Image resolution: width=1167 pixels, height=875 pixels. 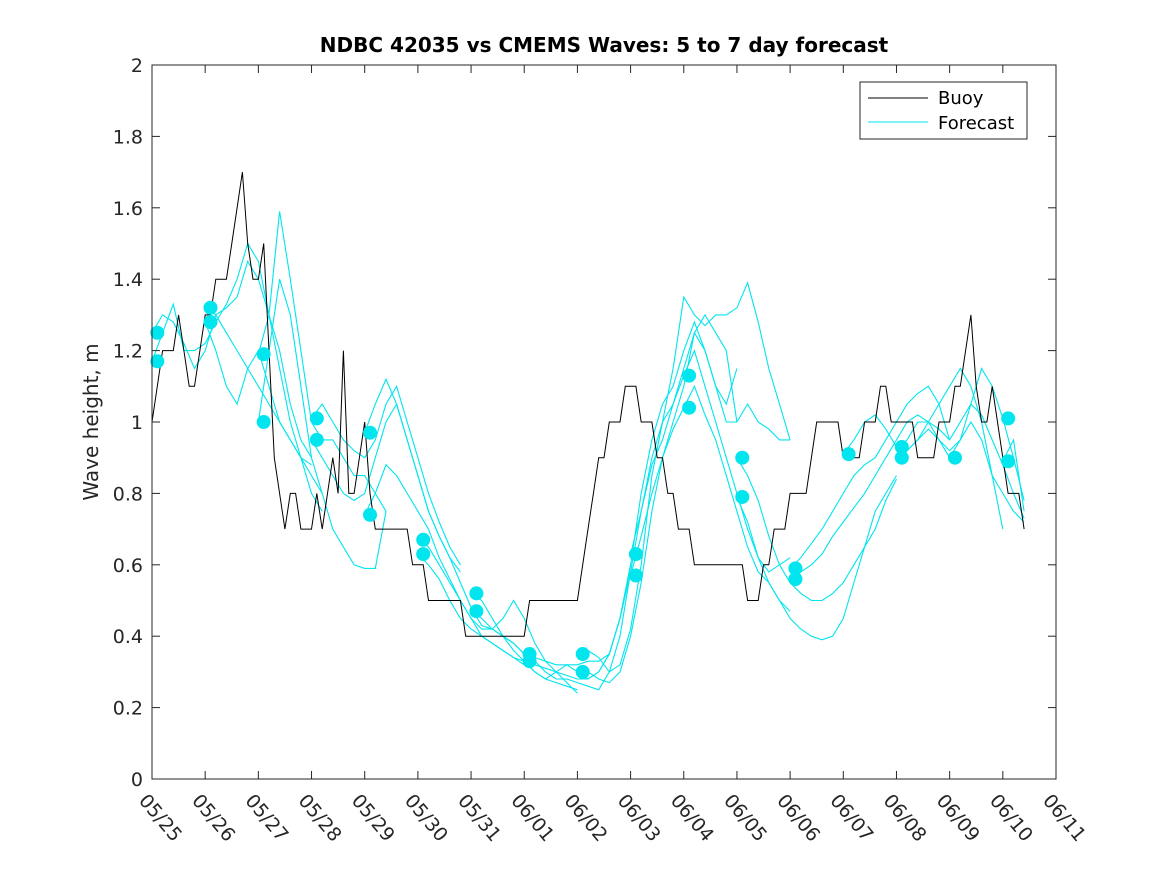 What do you see at coordinates (137, 780) in the screenshot?
I see `y-tick-label: 0` at bounding box center [137, 780].